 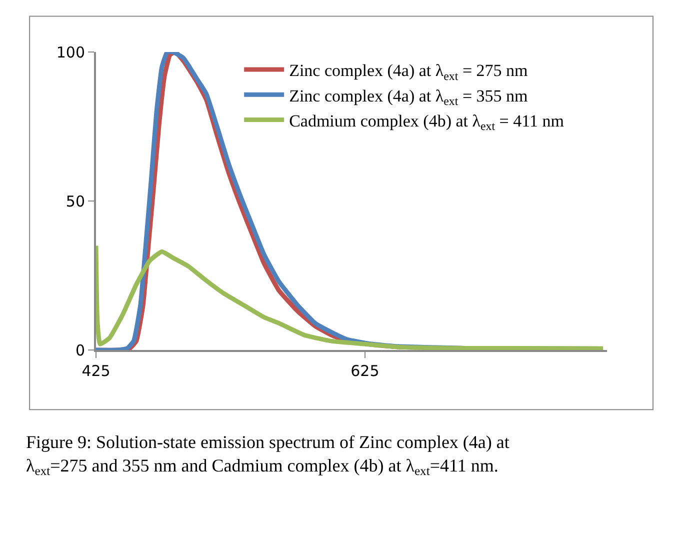 What do you see at coordinates (408, 72) in the screenshot?
I see `legend-label: Zinc complex (4a) at λ$_{ext}$ = 275 nm` at bounding box center [408, 72].